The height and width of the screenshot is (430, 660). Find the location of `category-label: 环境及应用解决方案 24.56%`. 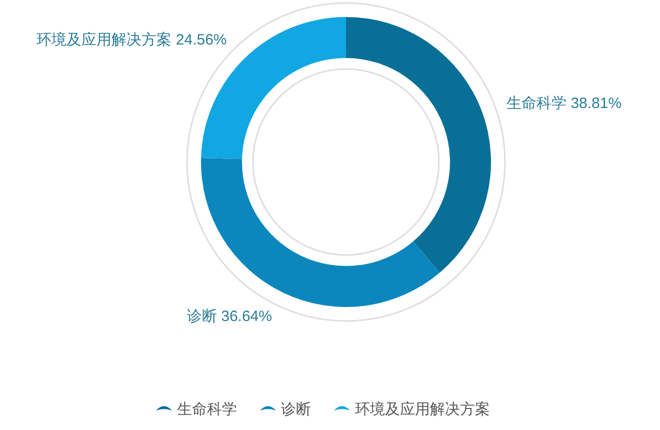

category-label: 环境及应用解决方案 24.56% is located at coordinates (131, 39).